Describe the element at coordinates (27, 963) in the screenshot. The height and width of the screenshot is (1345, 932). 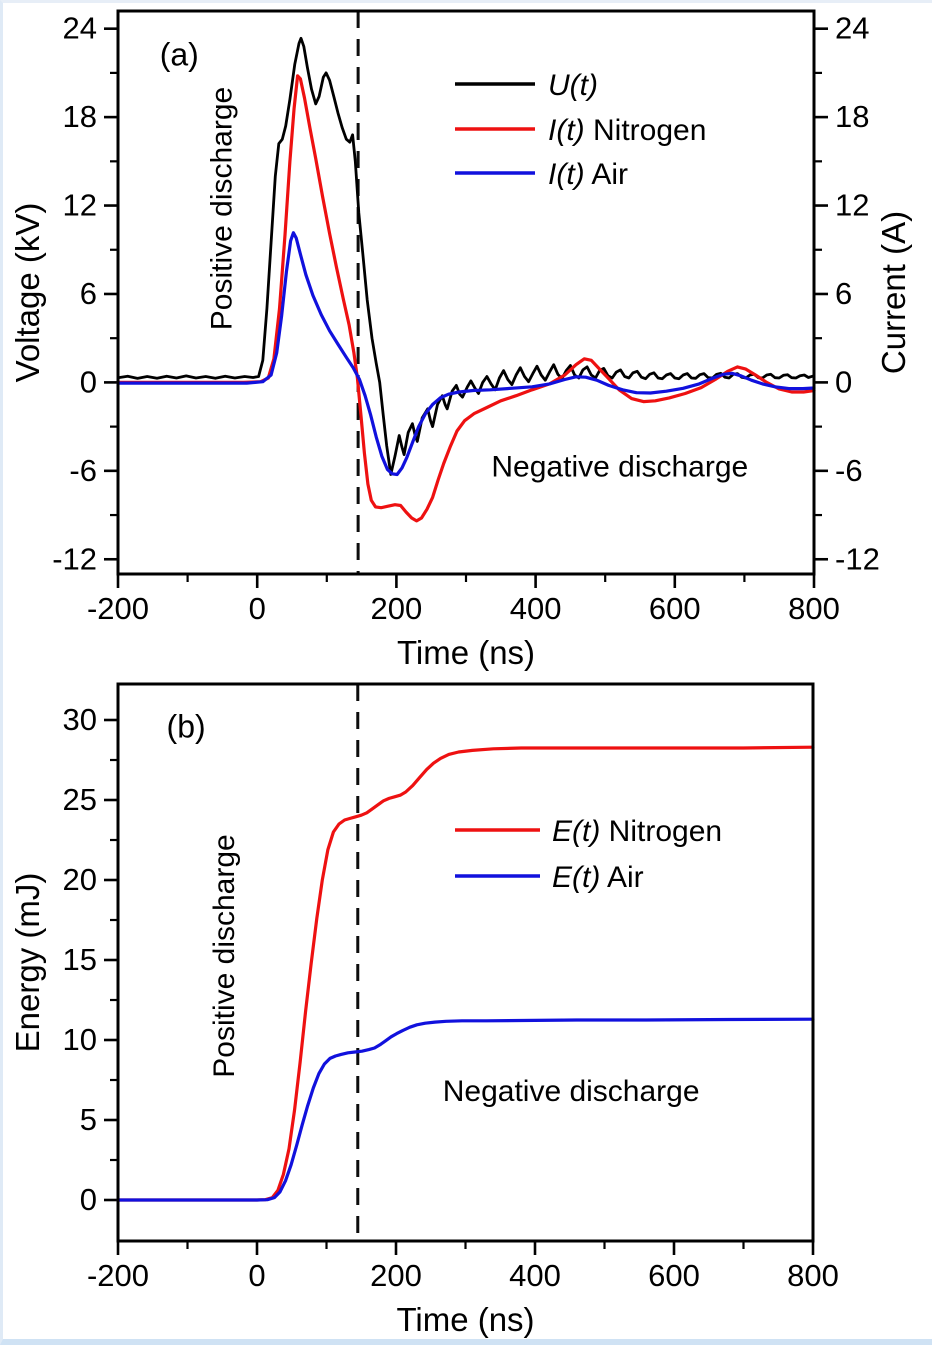
I see `y-axis-title-energy-mj: Energy (mJ)` at that location.